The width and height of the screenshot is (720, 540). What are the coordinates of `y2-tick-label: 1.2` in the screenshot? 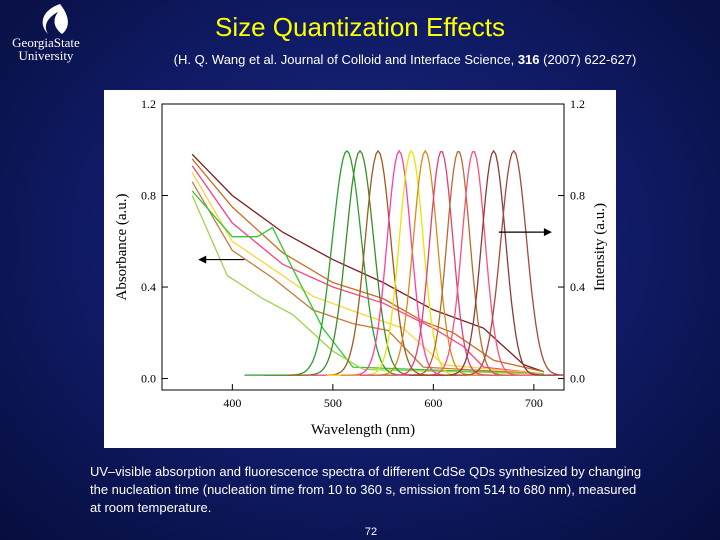 It's located at (577, 104).